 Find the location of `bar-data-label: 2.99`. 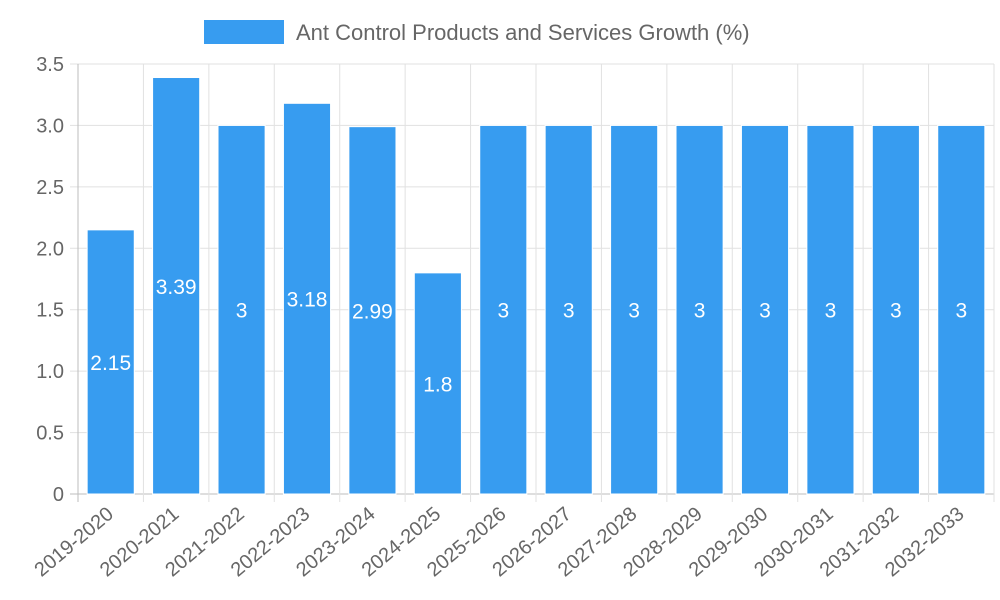

bar-data-label: 2.99 is located at coordinates (372, 311).